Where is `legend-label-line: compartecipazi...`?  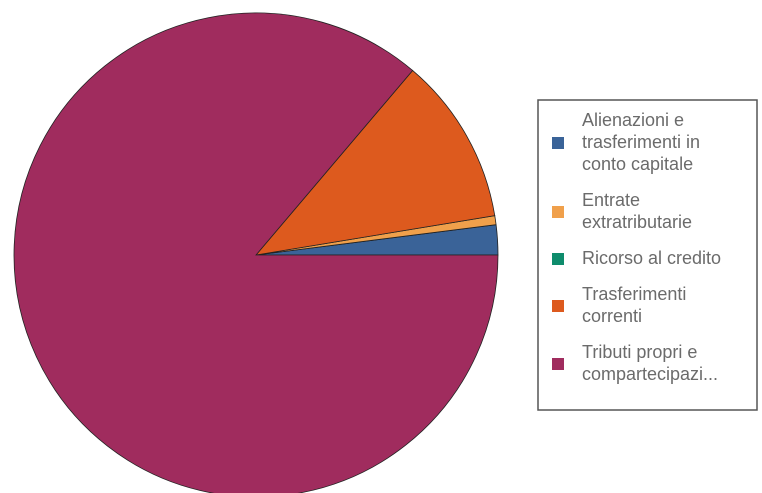 legend-label-line: compartecipazi... is located at coordinates (650, 374).